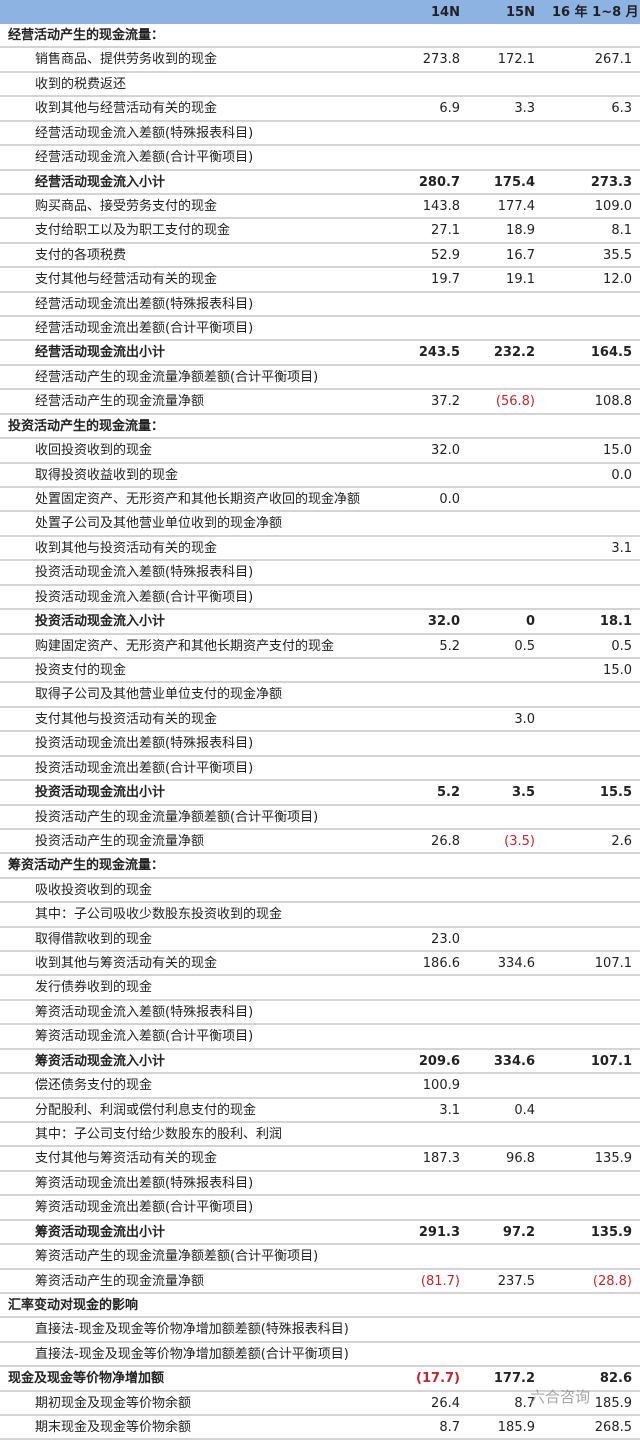 The width and height of the screenshot is (640, 1441). I want to click on row-label: 筹资活动产生的现金流量净额, so click(120, 1281).